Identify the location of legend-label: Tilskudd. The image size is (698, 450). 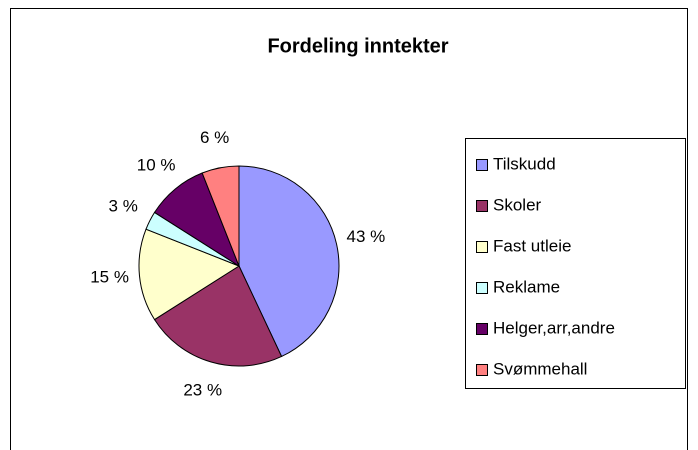
(524, 163).